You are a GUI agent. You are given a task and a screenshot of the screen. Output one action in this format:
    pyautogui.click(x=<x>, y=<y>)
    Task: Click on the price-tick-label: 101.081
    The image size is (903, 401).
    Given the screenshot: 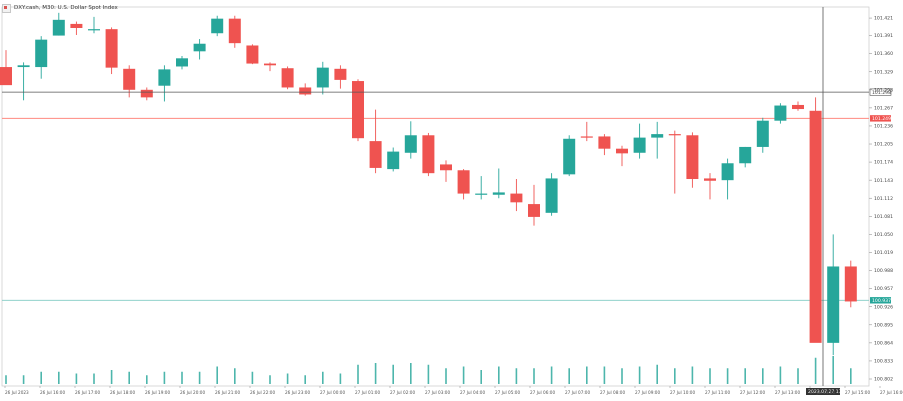 What is the action you would take?
    pyautogui.click(x=883, y=217)
    